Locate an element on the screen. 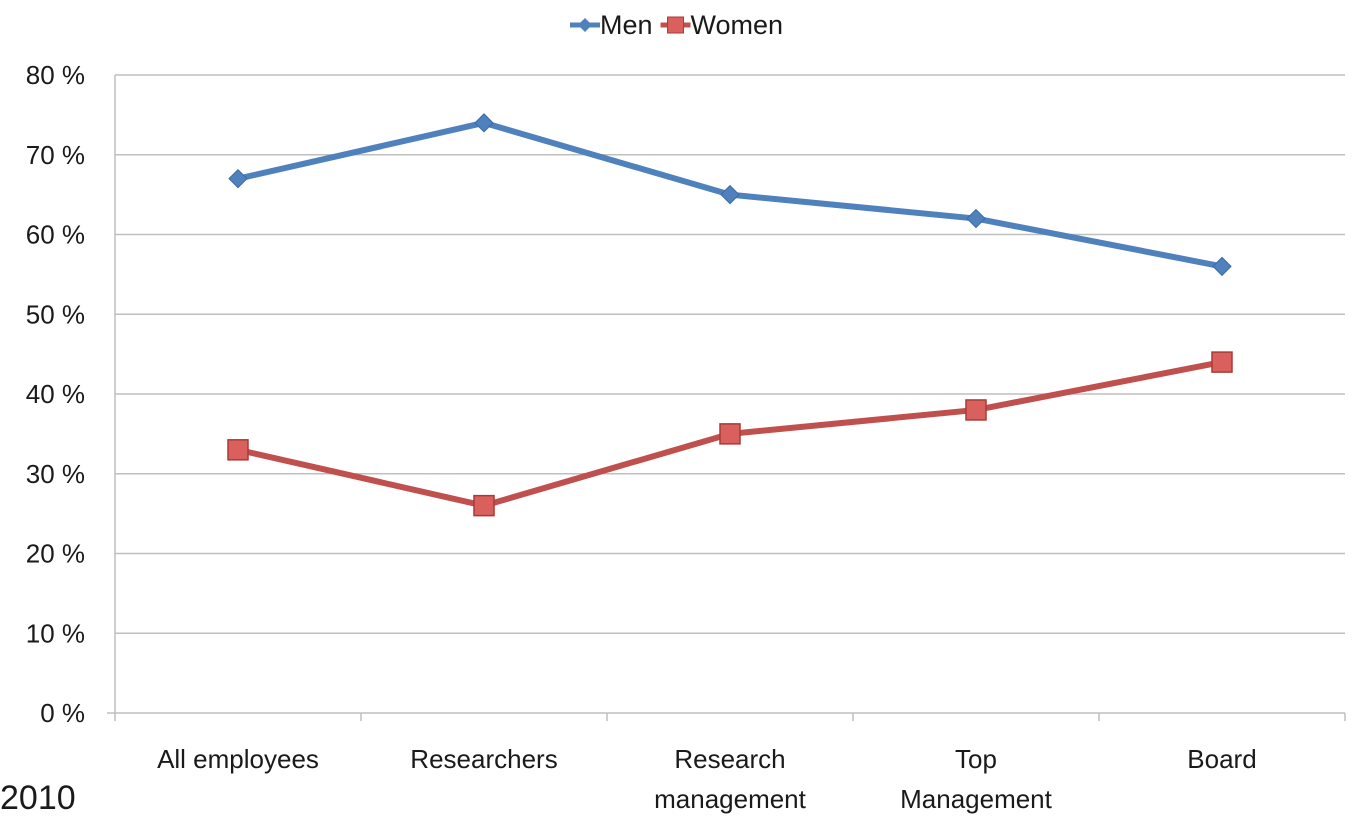  series-men is located at coordinates (730, 195).